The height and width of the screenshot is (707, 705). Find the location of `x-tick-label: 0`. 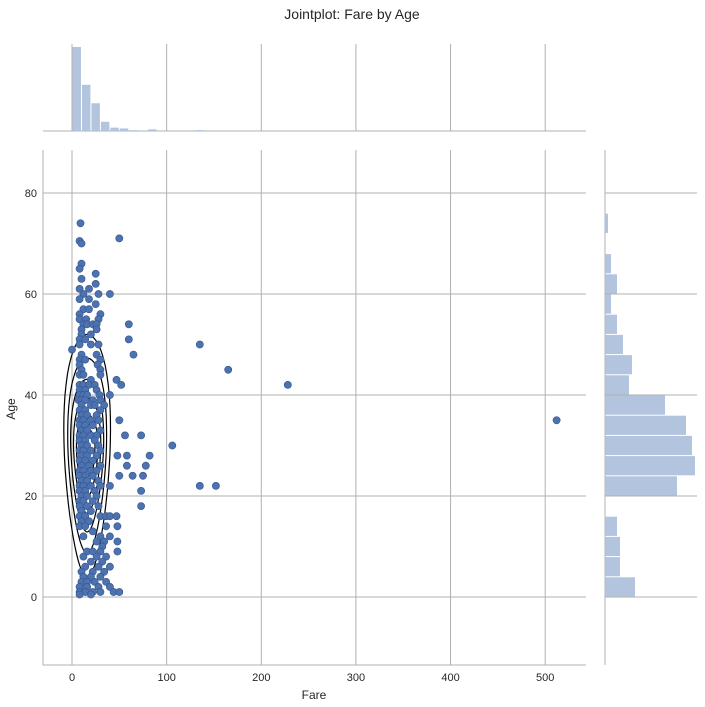

x-tick-label: 0 is located at coordinates (72, 678).